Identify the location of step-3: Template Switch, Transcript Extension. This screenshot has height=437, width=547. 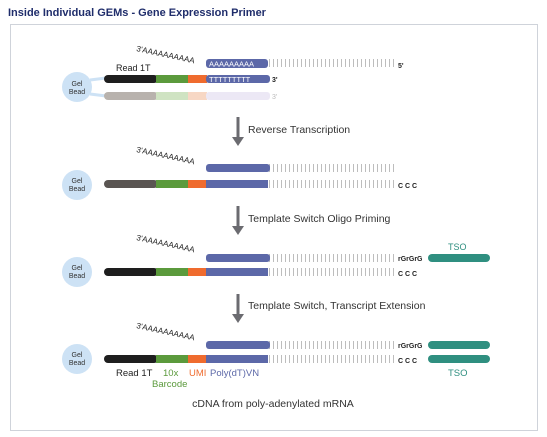
(329, 308).